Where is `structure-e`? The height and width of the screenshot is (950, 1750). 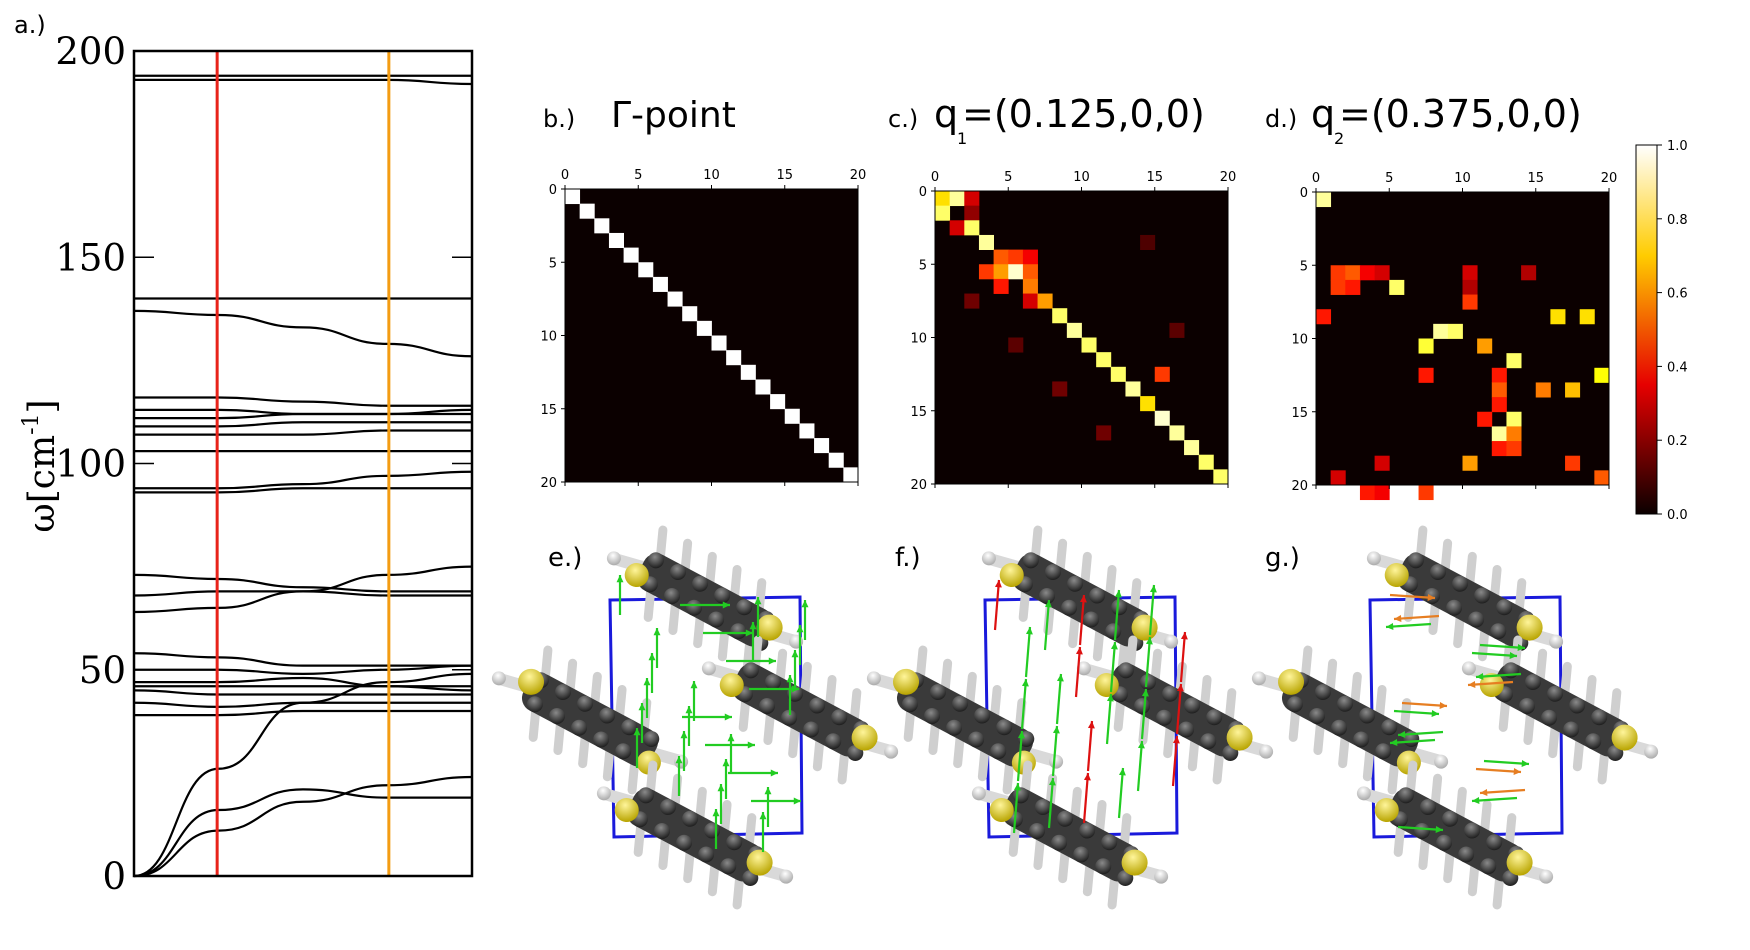 structure-e is located at coordinates (695, 717).